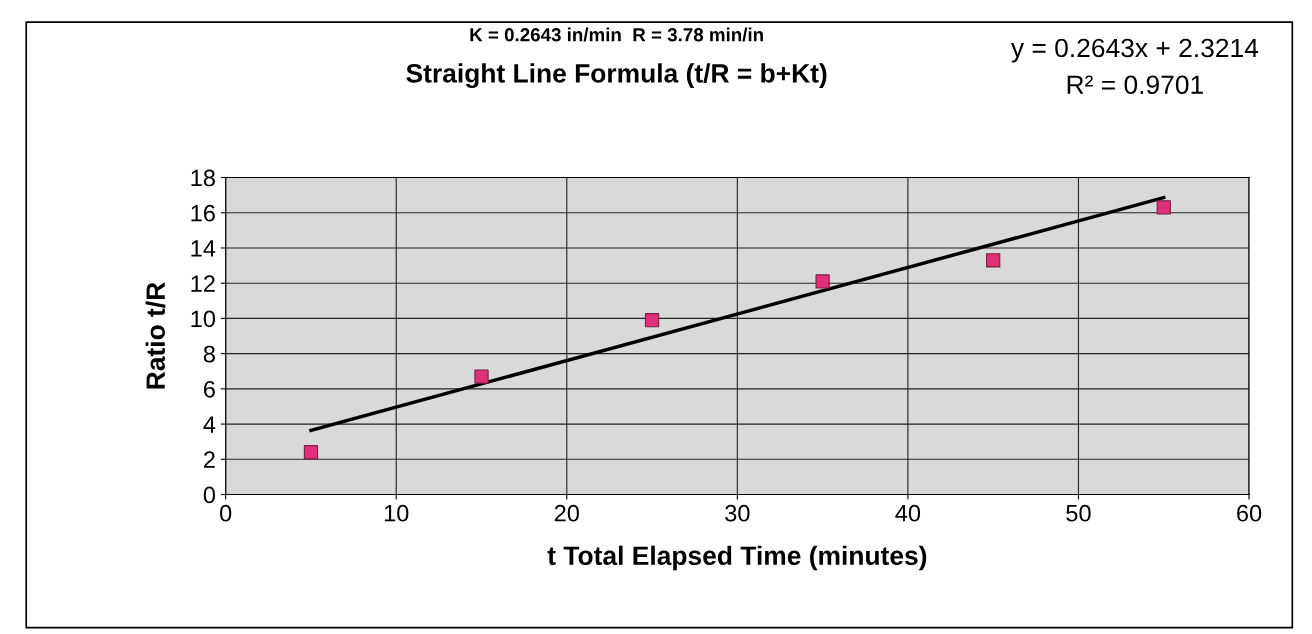 The image size is (1312, 634). What do you see at coordinates (1135, 85) in the screenshot?
I see `text: R² = 0.9701` at bounding box center [1135, 85].